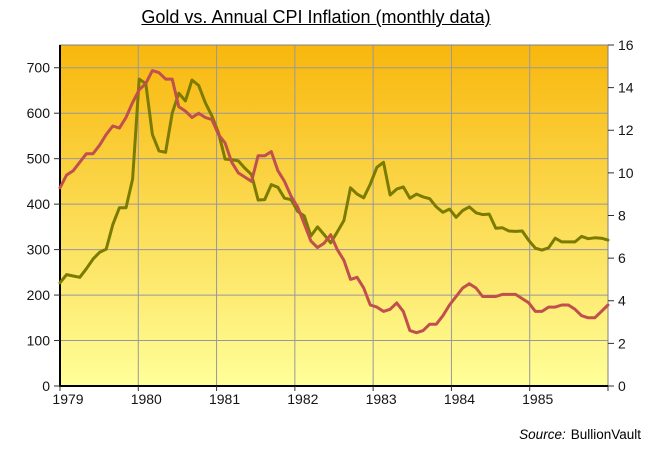 This screenshot has height=461, width=656. I want to click on svg-text: 500, so click(39, 159).